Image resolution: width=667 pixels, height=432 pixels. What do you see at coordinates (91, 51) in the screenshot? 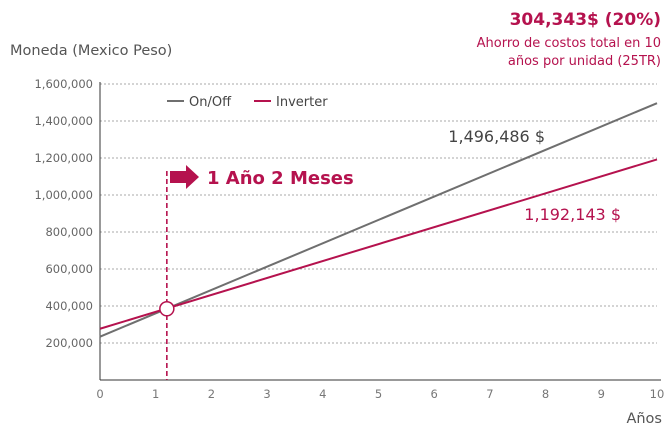
I see `y-axis-label: Moneda (Mexico Peso)` at bounding box center [91, 51].